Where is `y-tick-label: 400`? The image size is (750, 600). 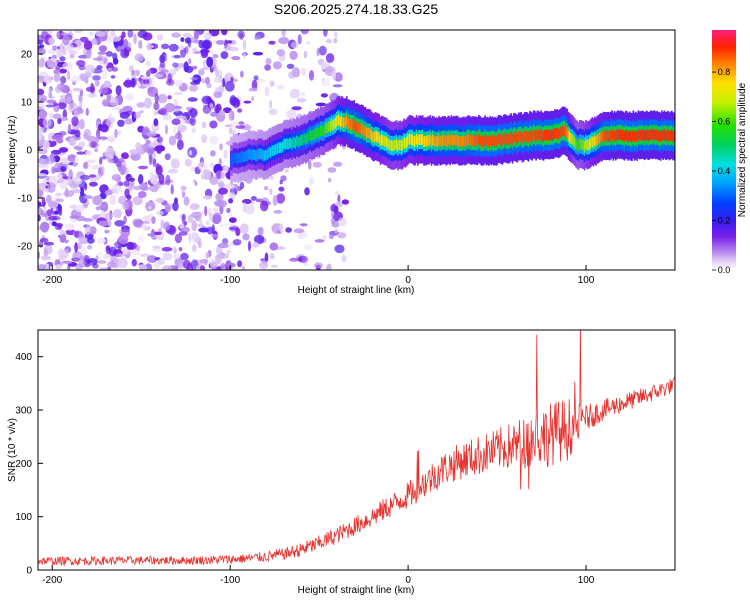 y-tick-label: 400 is located at coordinates (23, 357).